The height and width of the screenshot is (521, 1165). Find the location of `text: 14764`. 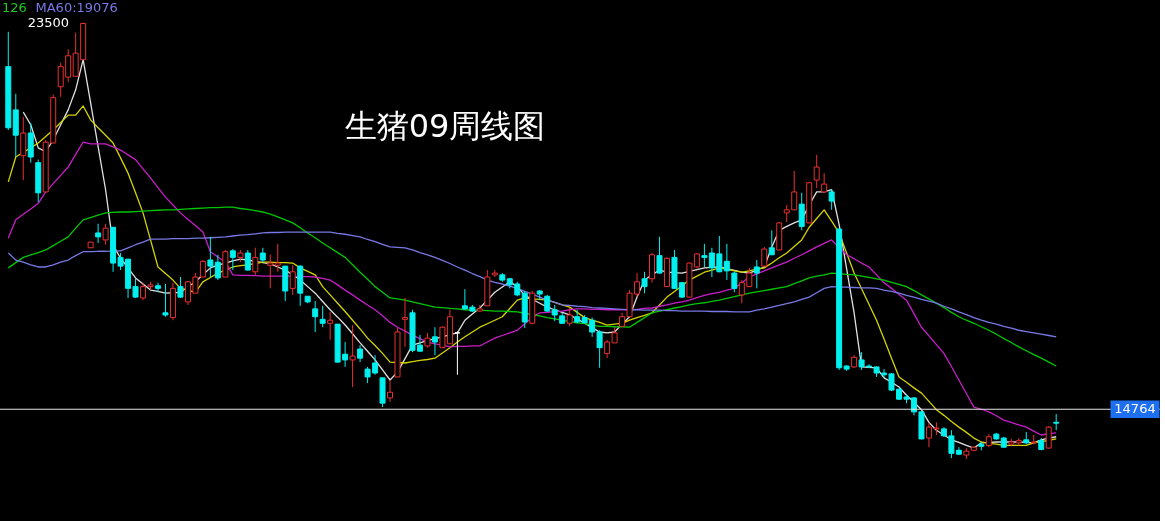

text: 14764 is located at coordinates (1135, 409).